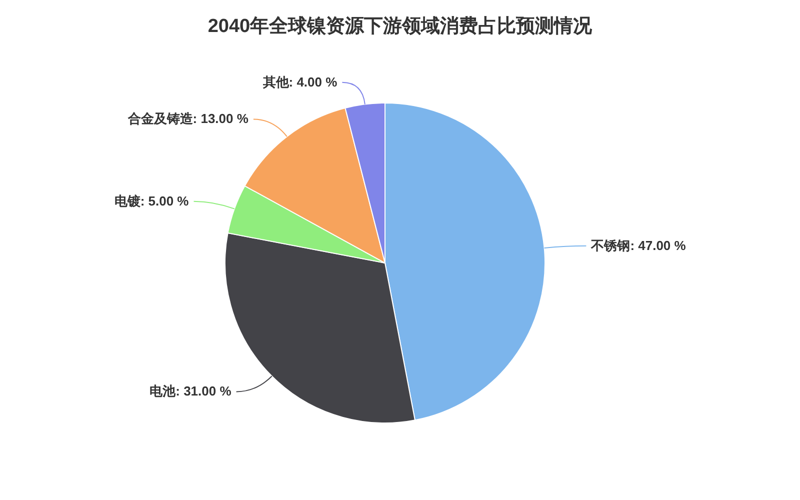 This screenshot has height=500, width=800. What do you see at coordinates (300, 82) in the screenshot?
I see `slice-label: 其他: 4.00 %` at bounding box center [300, 82].